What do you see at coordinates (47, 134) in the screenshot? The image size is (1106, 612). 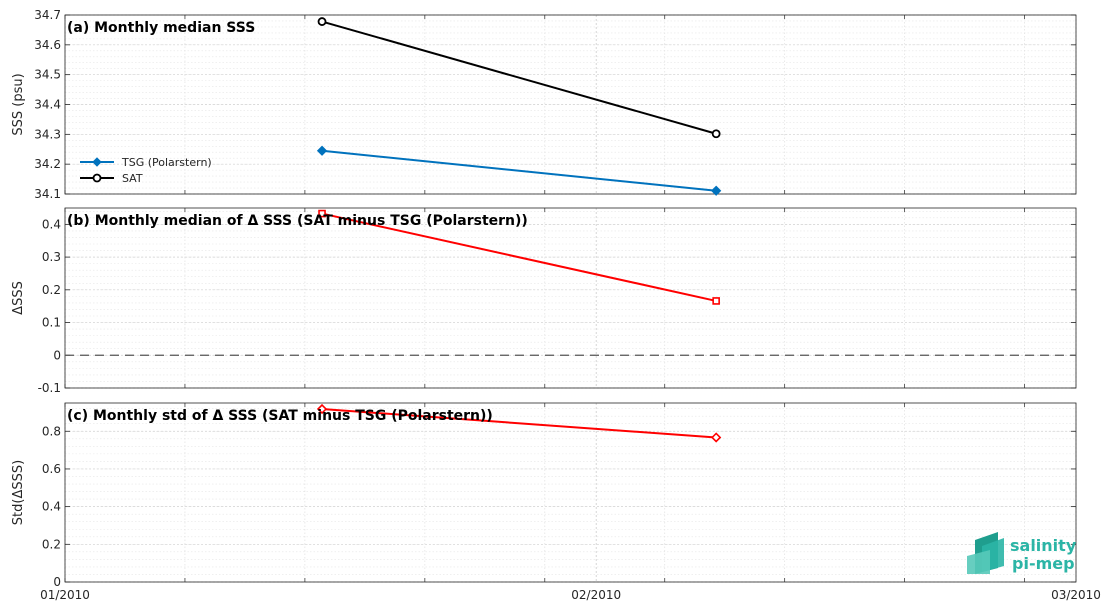 I see `y-tick-label: 34.3` at bounding box center [47, 134].